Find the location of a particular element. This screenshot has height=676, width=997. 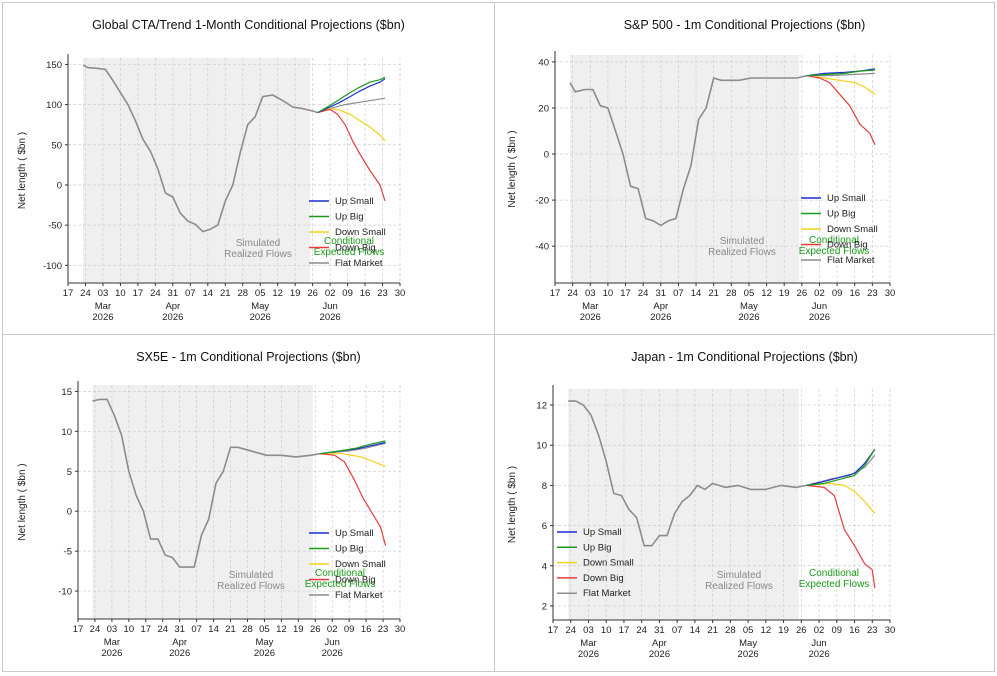

y-tick-label: 6 is located at coordinates (544, 526).